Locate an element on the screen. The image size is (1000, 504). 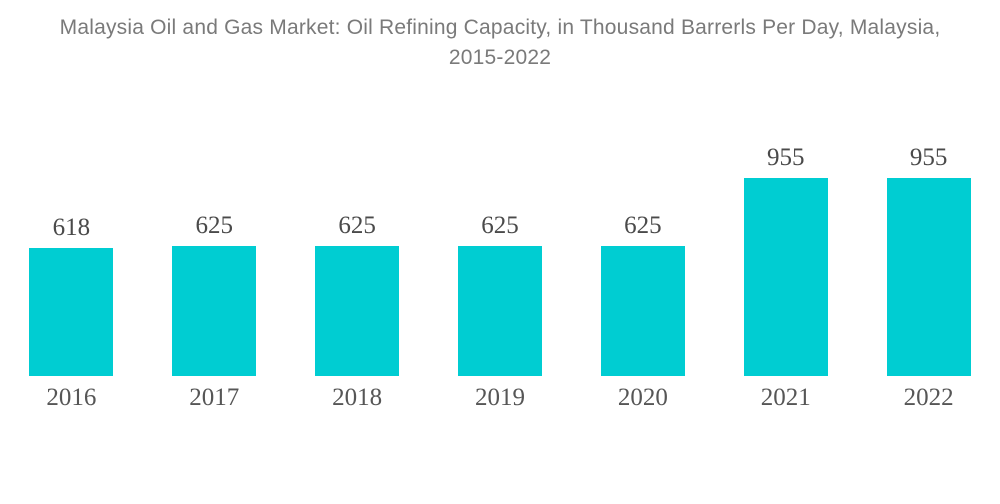
bar-2019 is located at coordinates (500, 311).